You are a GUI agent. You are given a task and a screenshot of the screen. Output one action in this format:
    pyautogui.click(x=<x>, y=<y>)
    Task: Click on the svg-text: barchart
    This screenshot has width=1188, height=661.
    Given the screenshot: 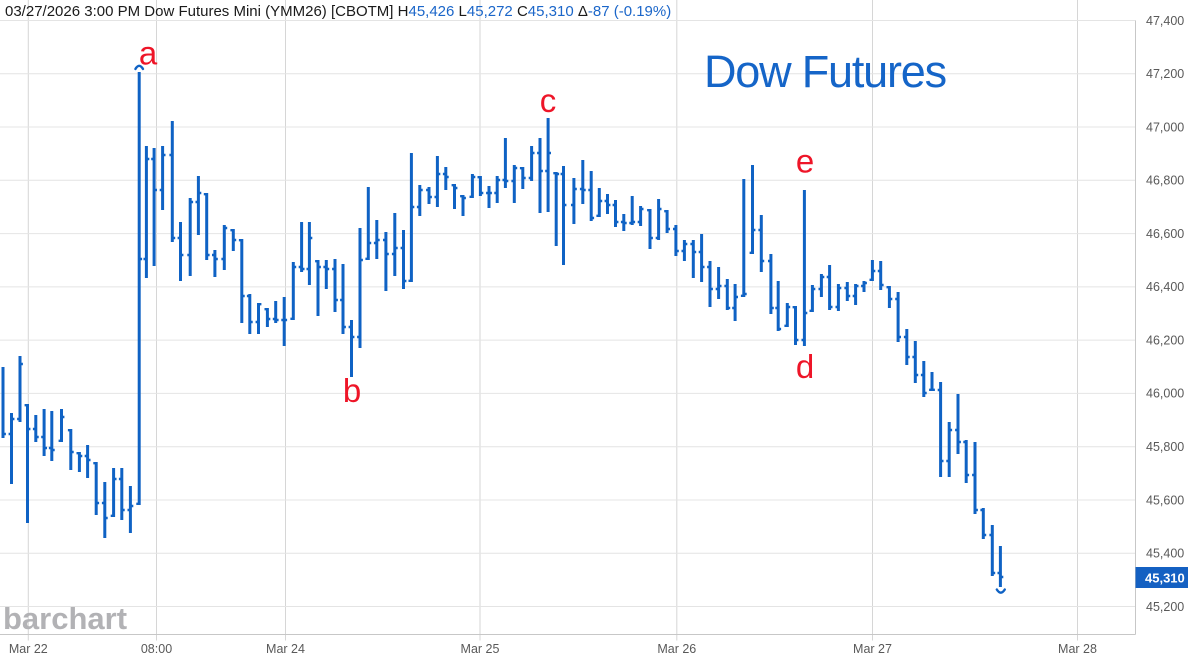 What is the action you would take?
    pyautogui.click(x=65, y=618)
    